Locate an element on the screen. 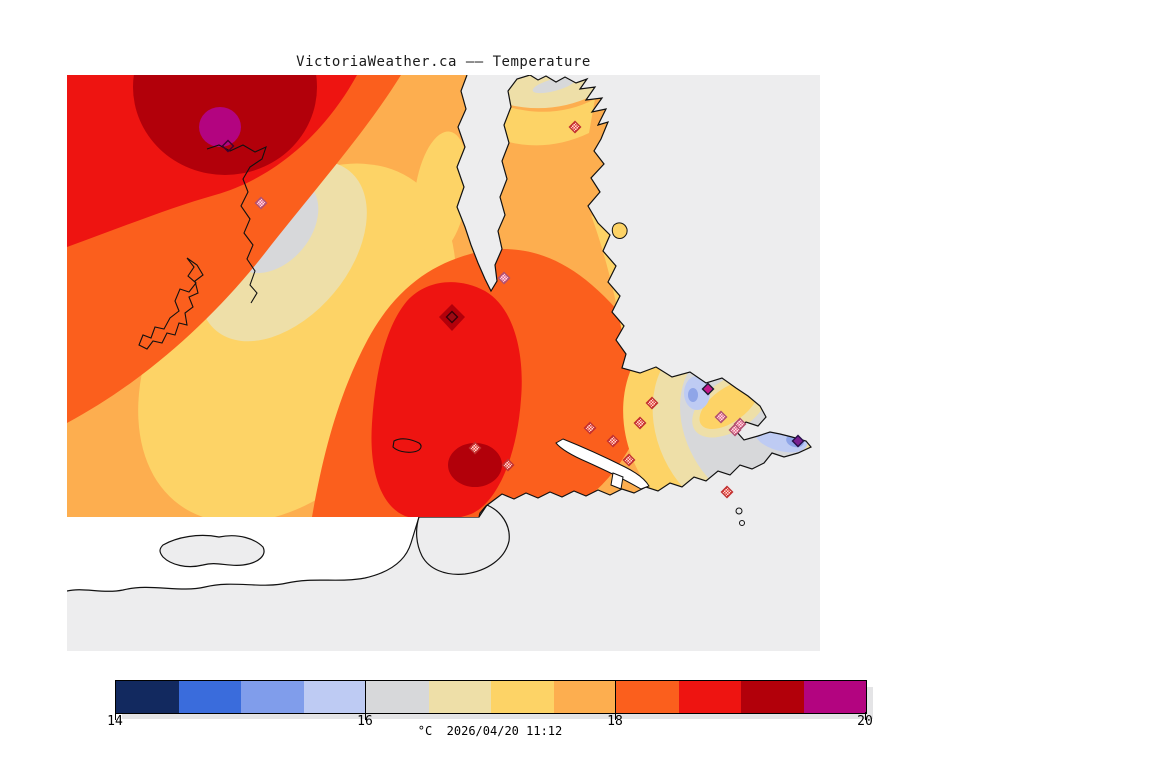 Image resolution: width=1152 pixels, height=768 pixels. colorbar-tick-label: 20 is located at coordinates (865, 721).